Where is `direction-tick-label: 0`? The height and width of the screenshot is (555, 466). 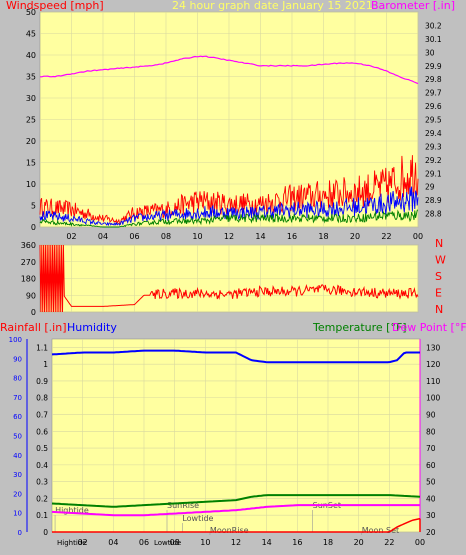 direction-tick-label: 0 is located at coordinates (33, 312).